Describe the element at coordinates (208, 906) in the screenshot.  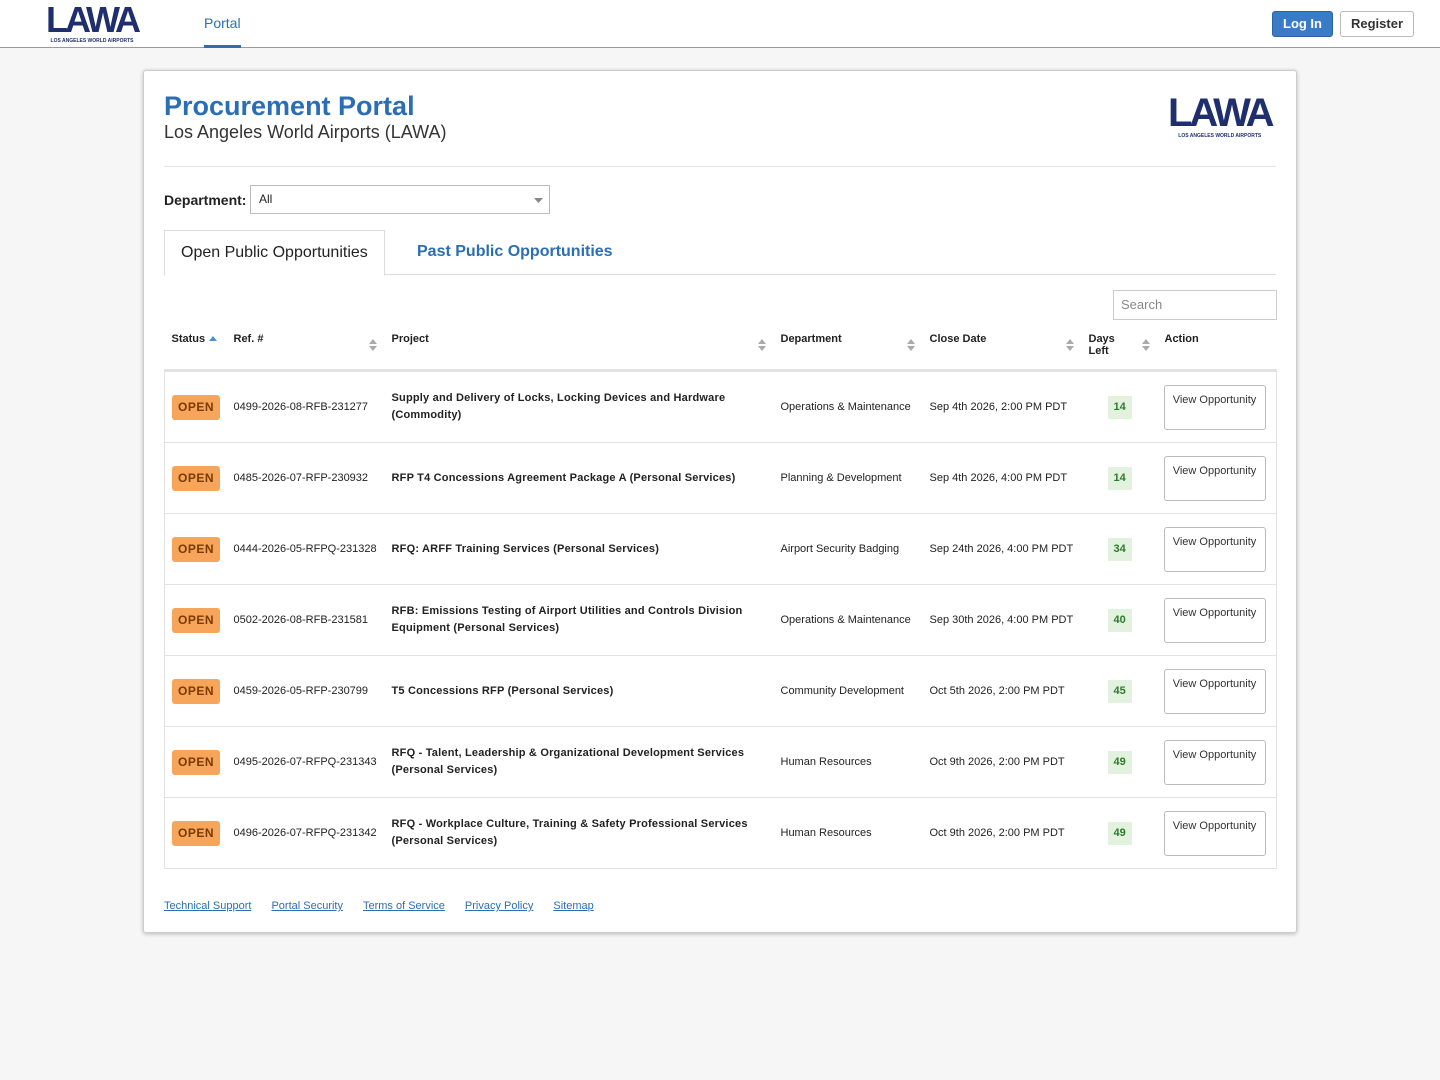
I see `footer-link: Technical Support` at that location.